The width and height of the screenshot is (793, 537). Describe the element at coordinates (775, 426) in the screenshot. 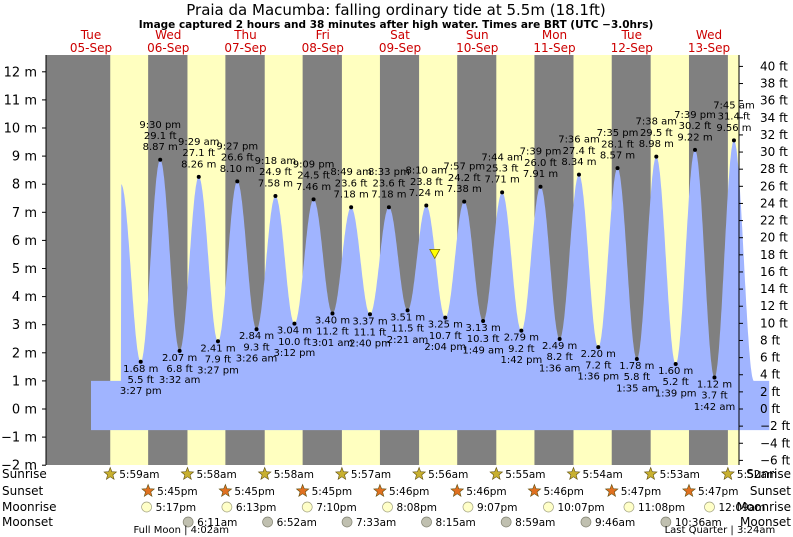

I see `y-tick-label-ft: −2 ft` at that location.